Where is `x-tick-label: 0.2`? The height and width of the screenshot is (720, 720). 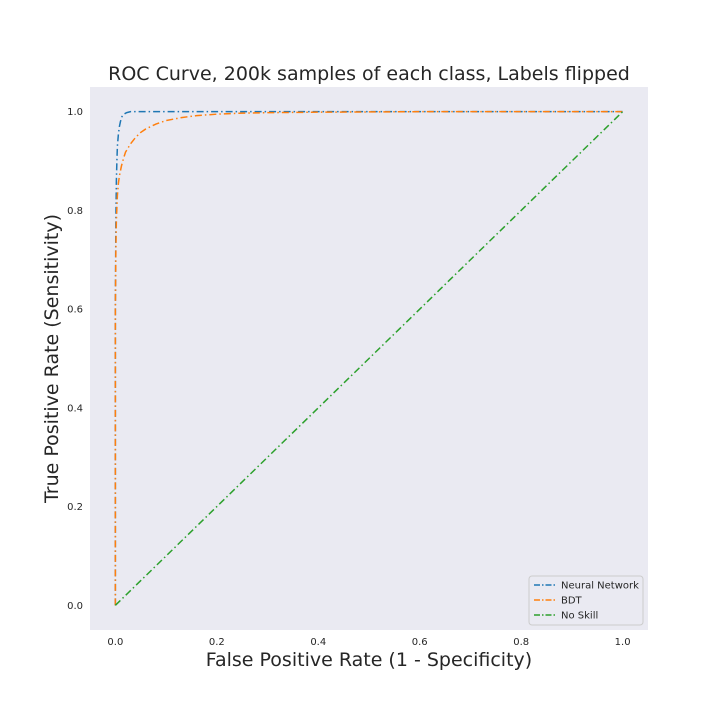 x-tick-label: 0.2 is located at coordinates (217, 642).